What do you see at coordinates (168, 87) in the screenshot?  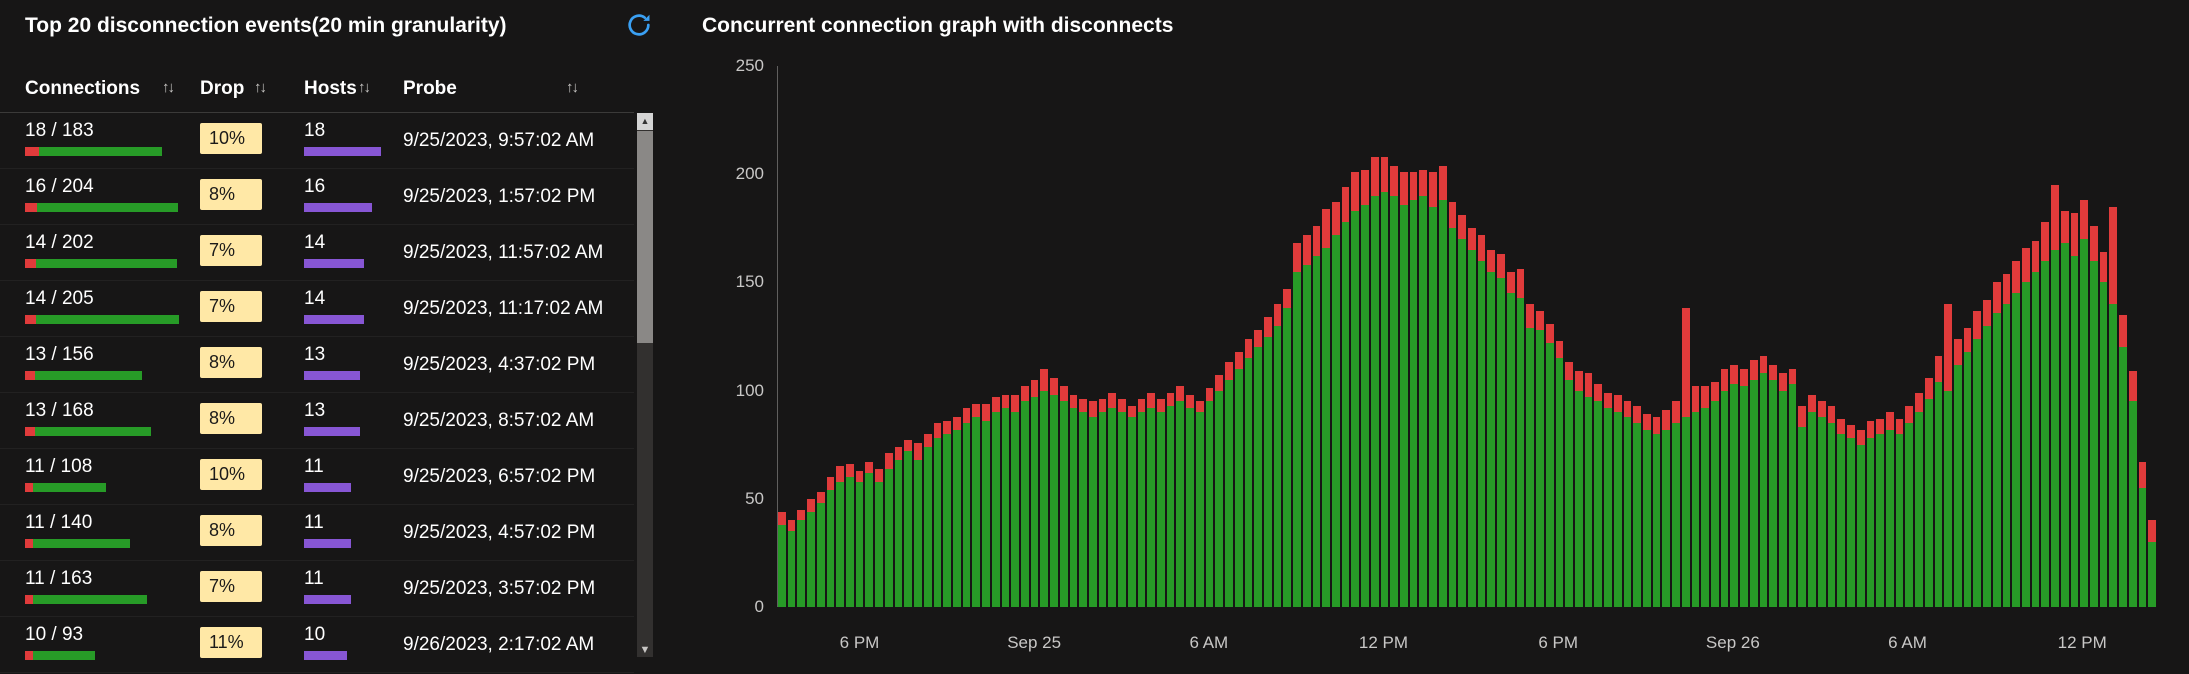 I see `sort-icon-connections: ↑↓` at bounding box center [168, 87].